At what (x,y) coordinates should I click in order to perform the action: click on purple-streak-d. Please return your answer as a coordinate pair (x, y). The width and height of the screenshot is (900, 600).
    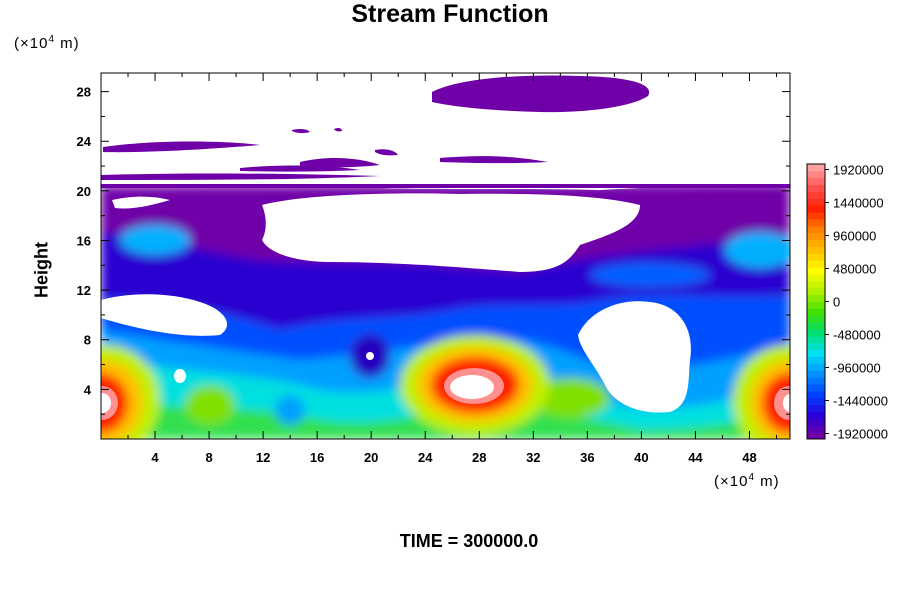
    Looking at the image, I should click on (386, 152).